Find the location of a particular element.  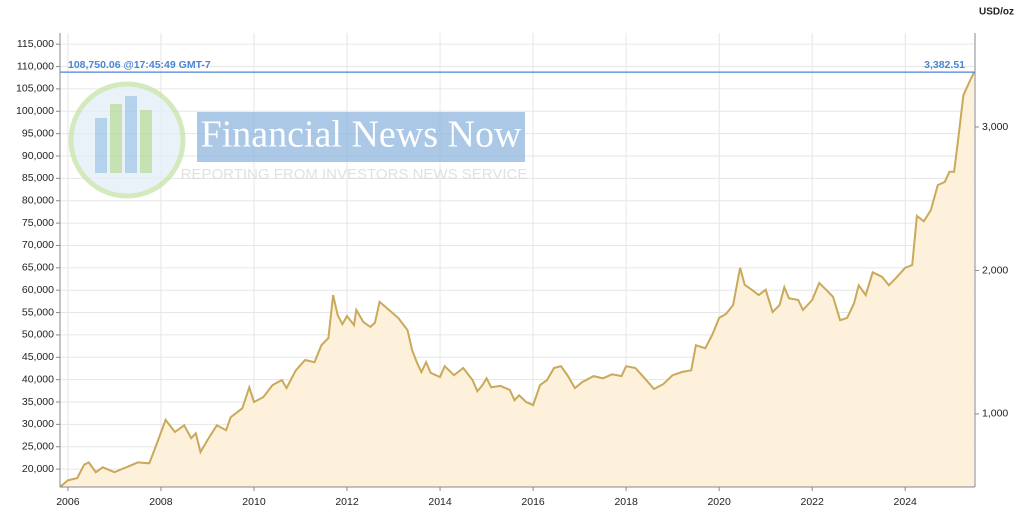

y-tick-label: 55,000 is located at coordinates (38, 312).